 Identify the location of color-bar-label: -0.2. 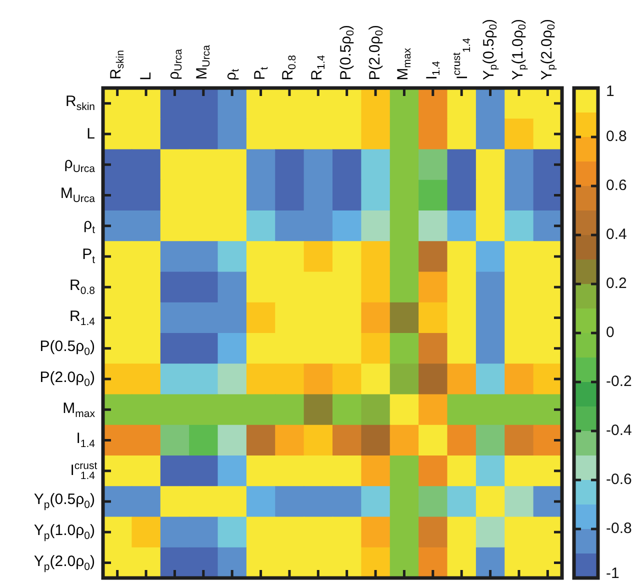
(619, 381).